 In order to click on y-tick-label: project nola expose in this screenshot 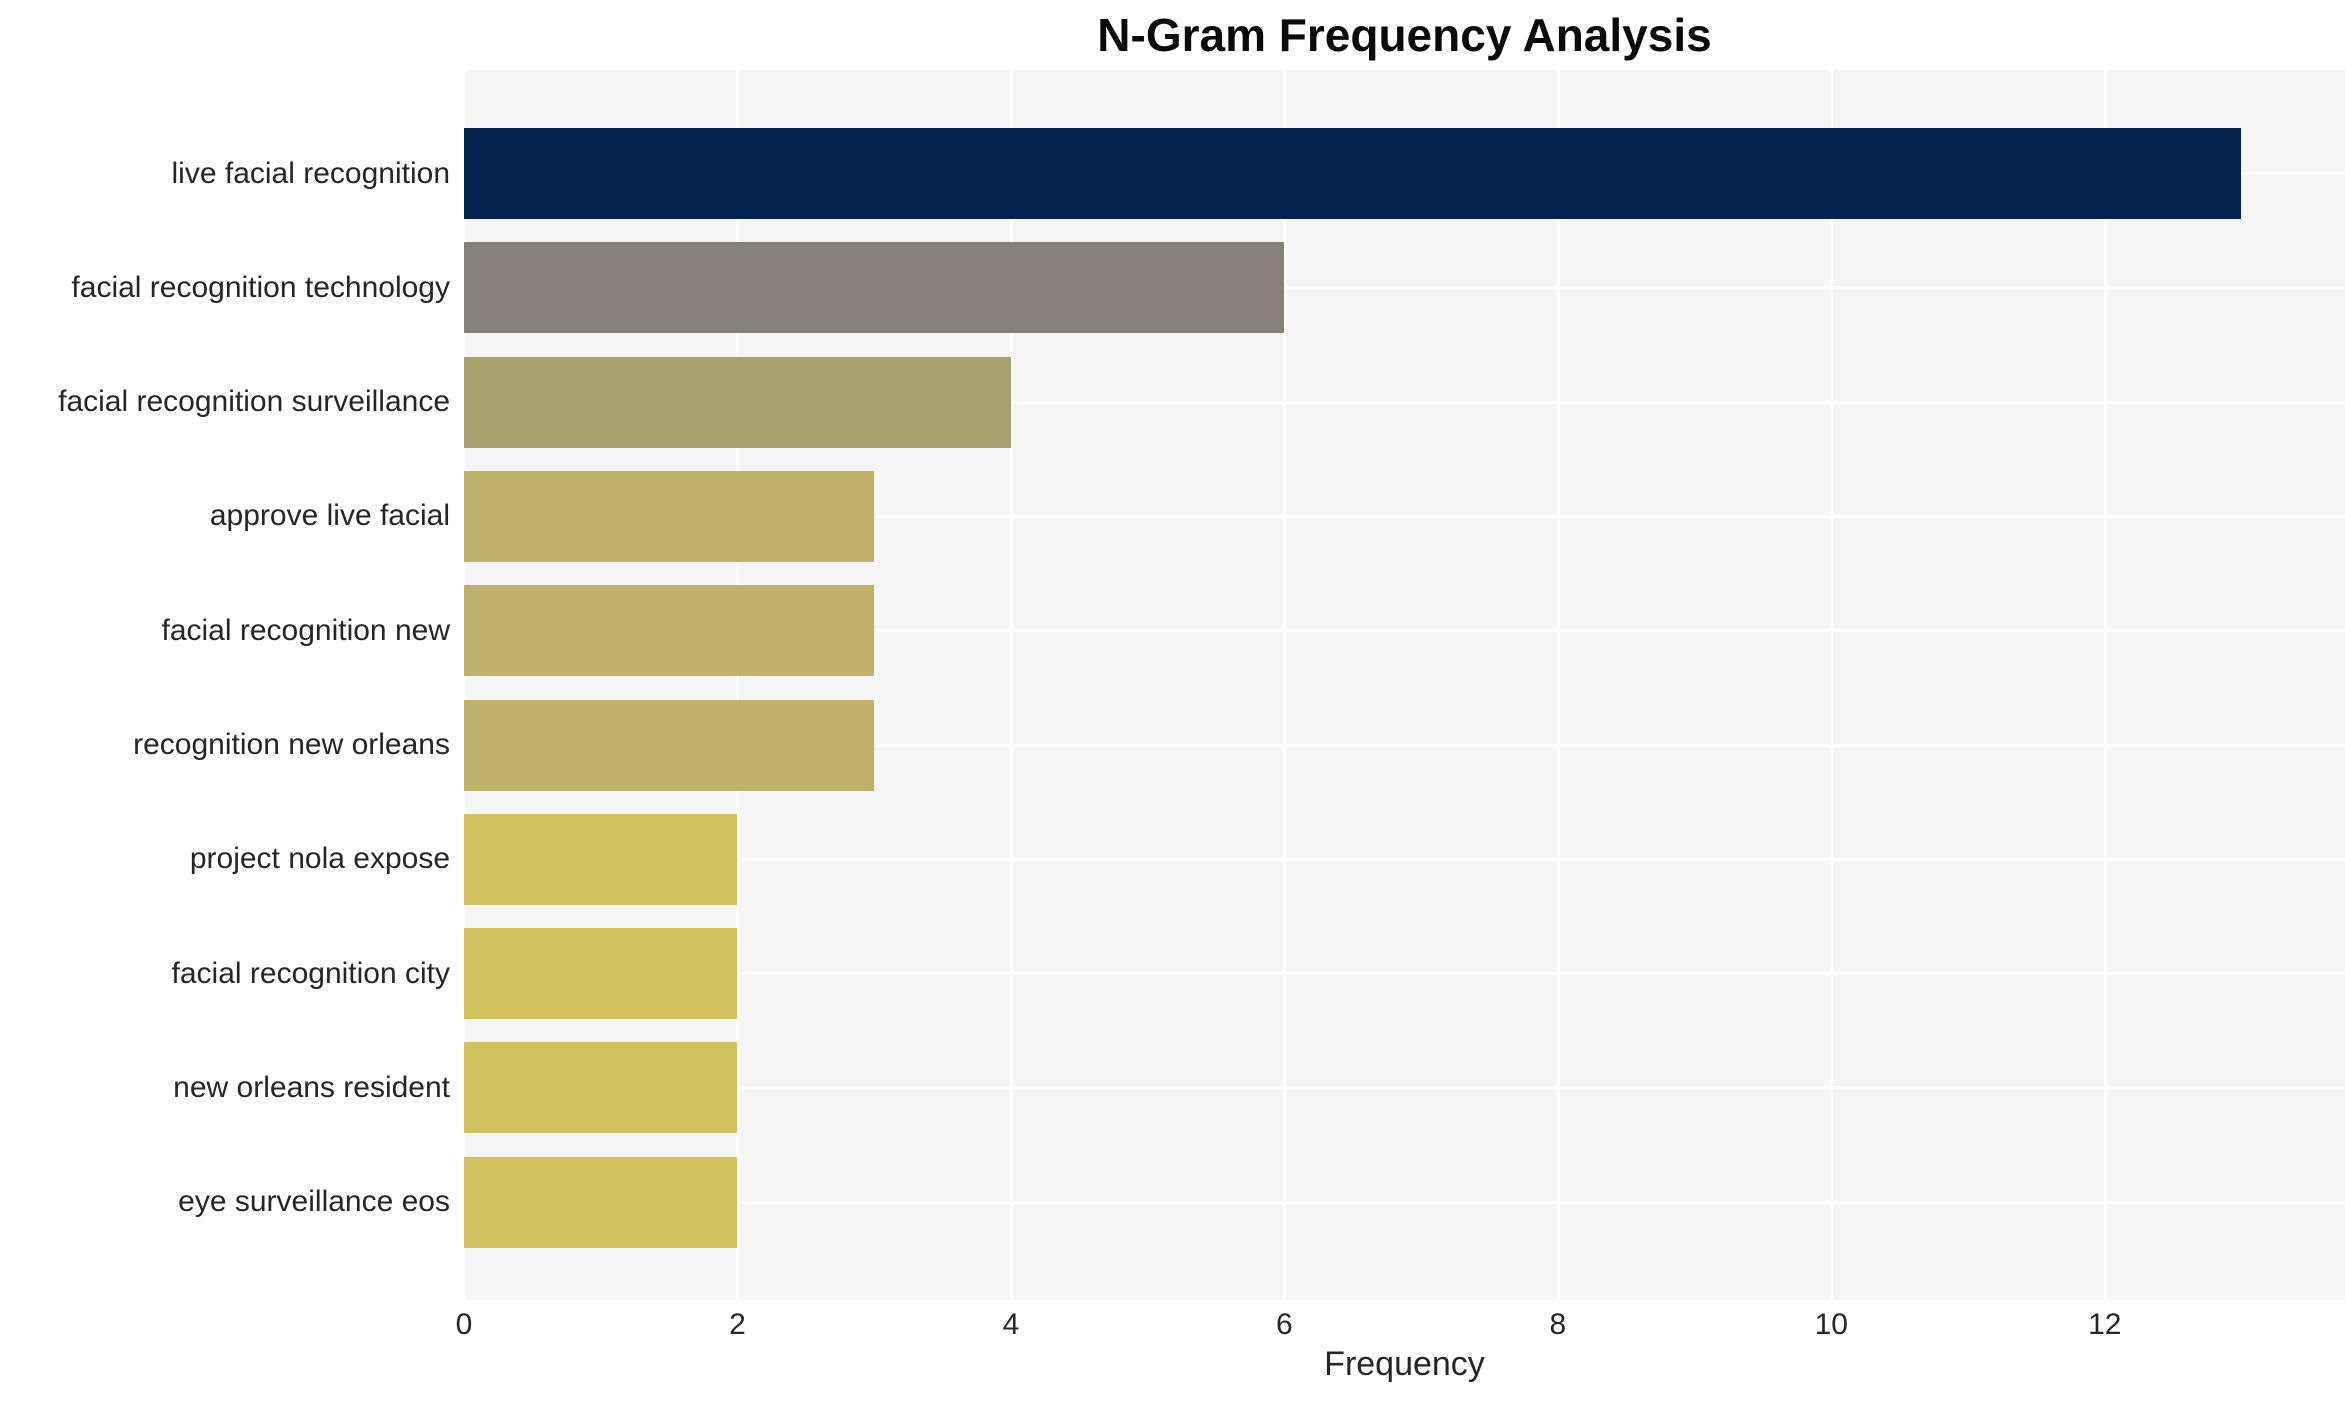, I will do `click(319, 859)`.